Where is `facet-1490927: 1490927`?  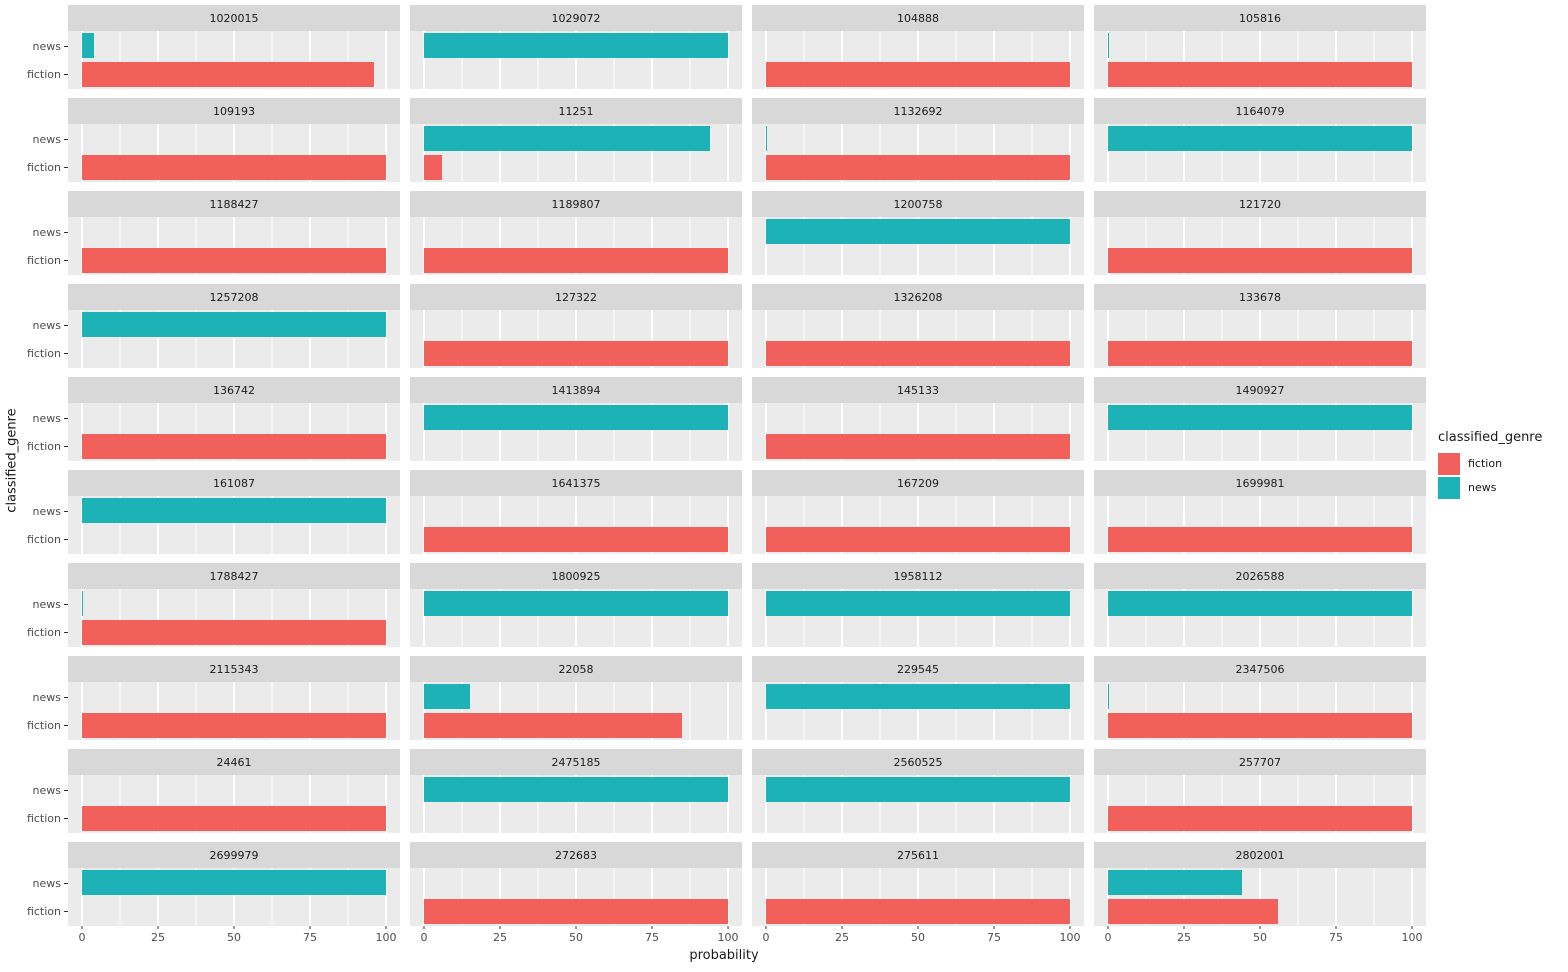
facet-1490927: 1490927 is located at coordinates (1260, 419).